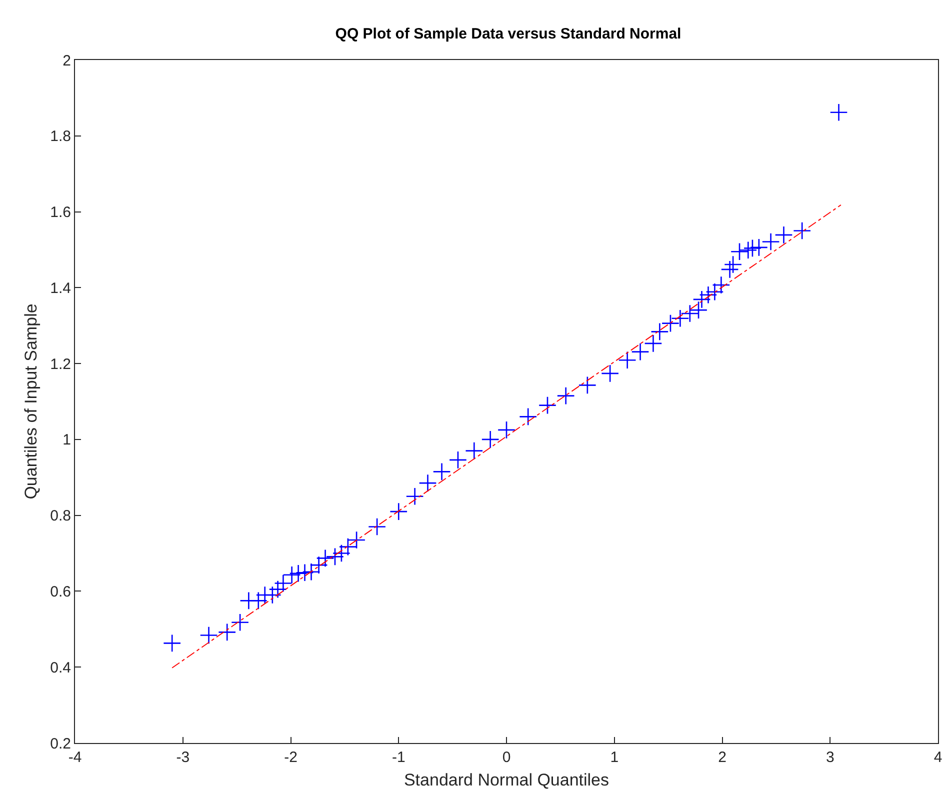  Describe the element at coordinates (183, 757) in the screenshot. I see `x-tick-label: -3` at that location.